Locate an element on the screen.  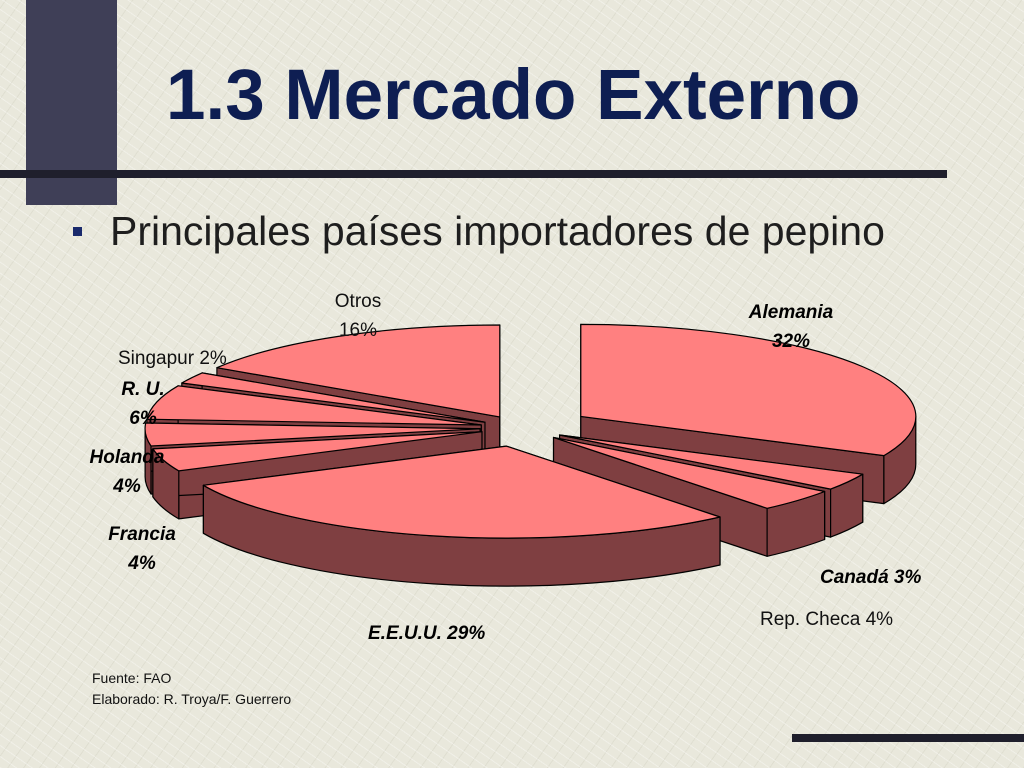
slice-top-otros is located at coordinates (358, 371).